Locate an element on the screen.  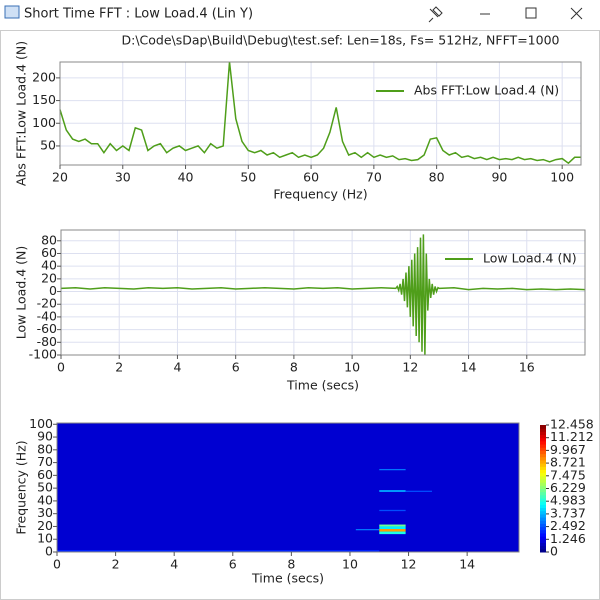
y-tick-label: 30 is located at coordinates (45, 512).